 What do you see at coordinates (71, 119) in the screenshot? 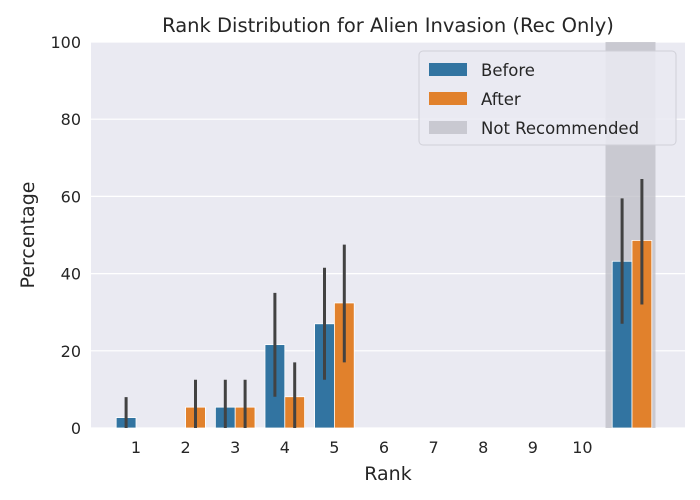
I see `y-tick-label: 80` at bounding box center [71, 119].